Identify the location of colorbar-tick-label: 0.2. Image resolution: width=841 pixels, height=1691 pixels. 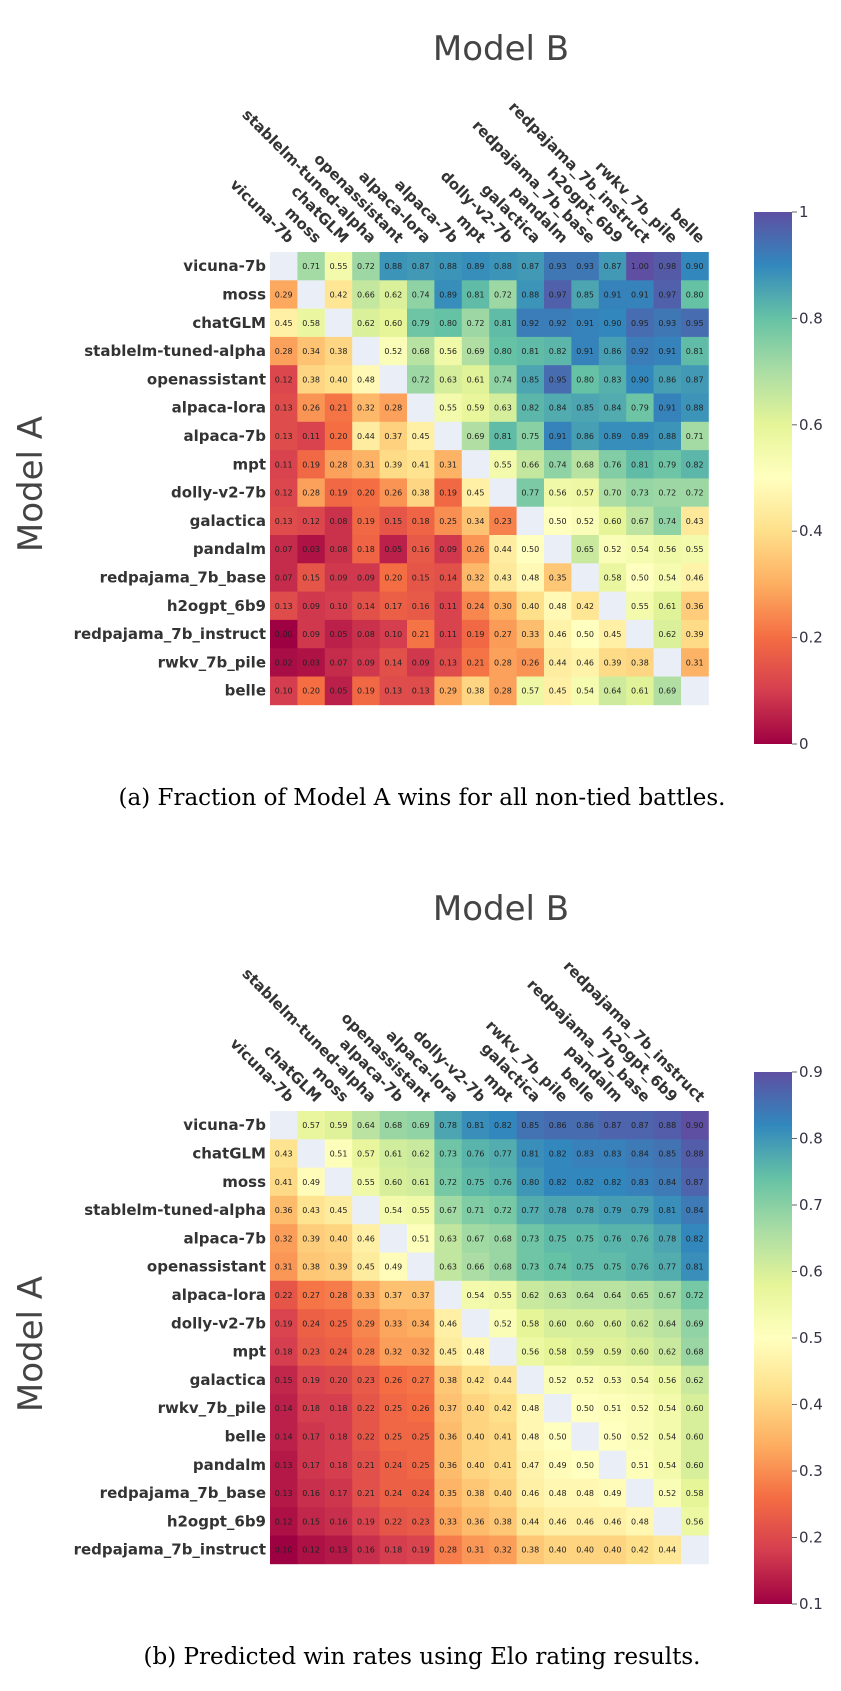
(811, 638).